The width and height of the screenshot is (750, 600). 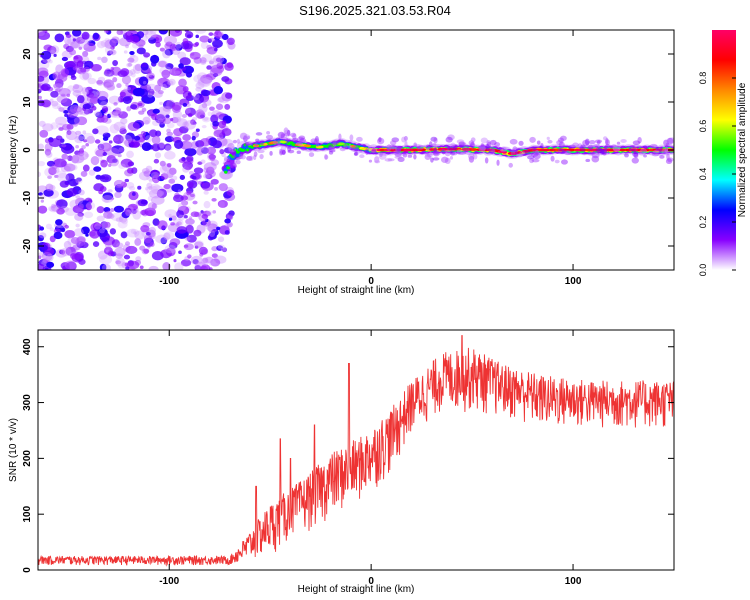 I want to click on snr-y-label: SNR (10 * v/v), so click(x=13, y=450).